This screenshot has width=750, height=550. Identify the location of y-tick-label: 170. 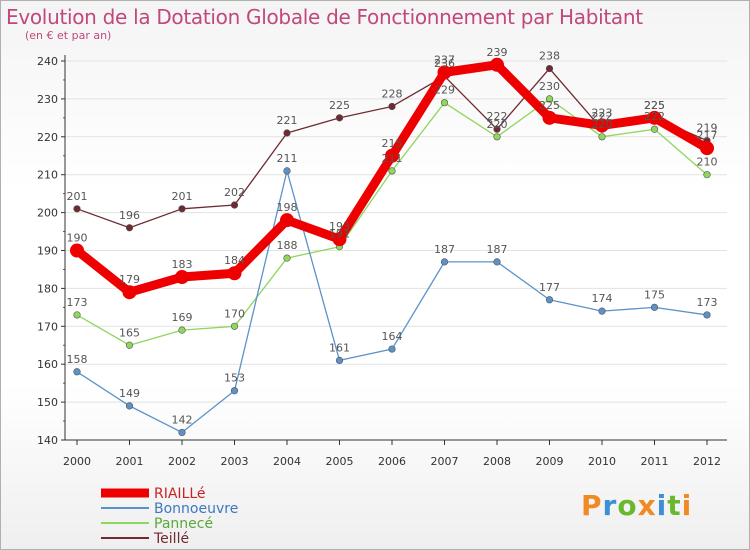
(47, 326).